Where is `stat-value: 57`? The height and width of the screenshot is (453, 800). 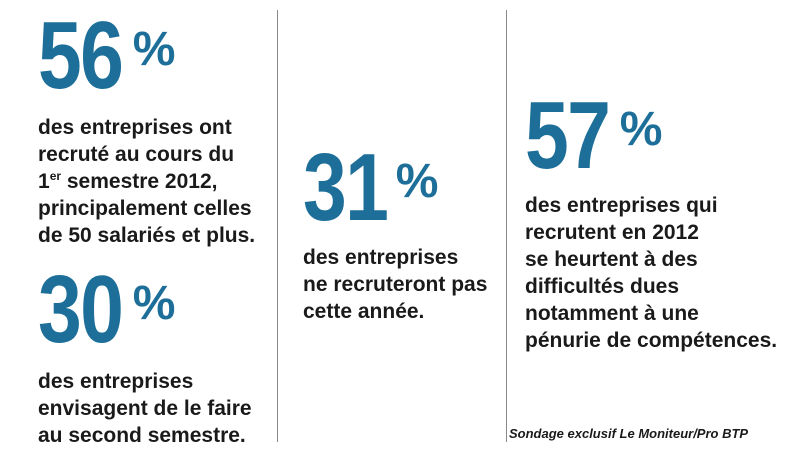 stat-value: 57 is located at coordinates (568, 135).